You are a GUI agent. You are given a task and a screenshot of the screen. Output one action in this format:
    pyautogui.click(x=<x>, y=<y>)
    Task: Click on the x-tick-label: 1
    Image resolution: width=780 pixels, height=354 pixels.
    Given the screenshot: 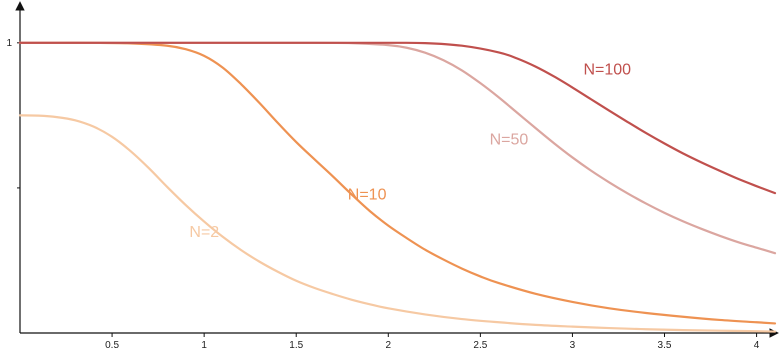 What is the action you would take?
    pyautogui.click(x=204, y=345)
    